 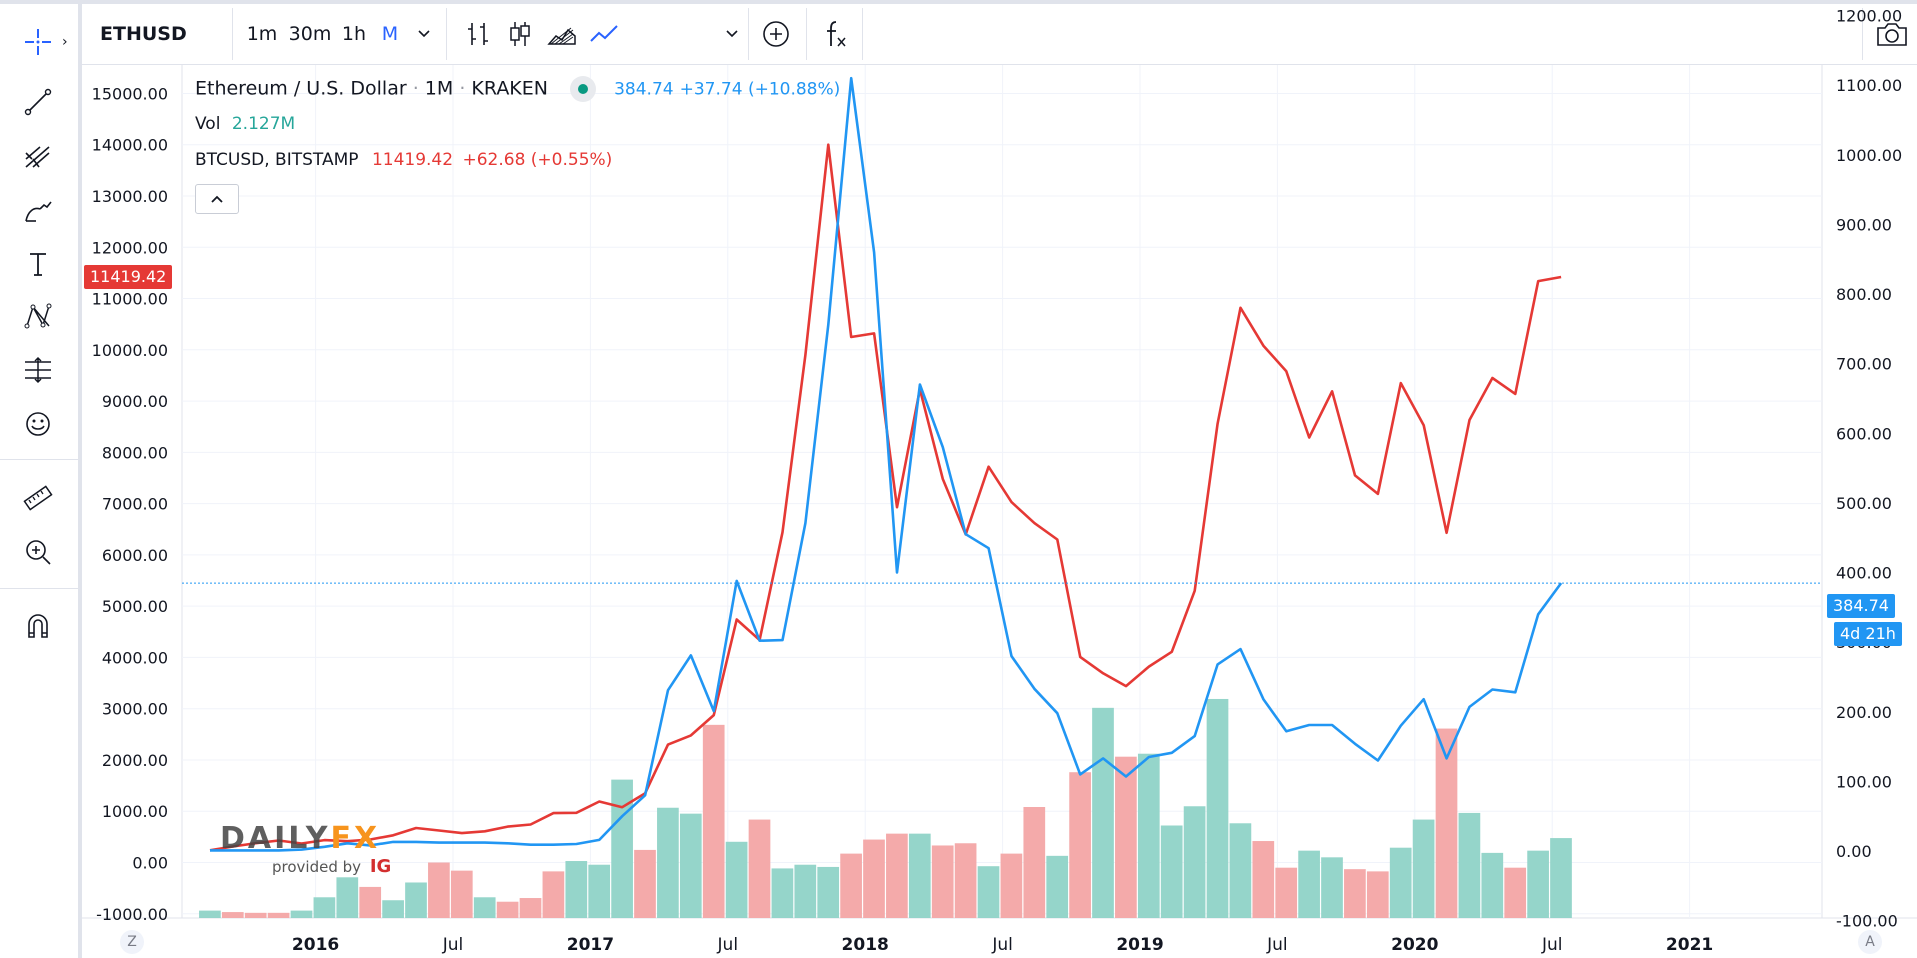 What do you see at coordinates (836, 34) in the screenshot?
I see `indicators-fx-icon` at bounding box center [836, 34].